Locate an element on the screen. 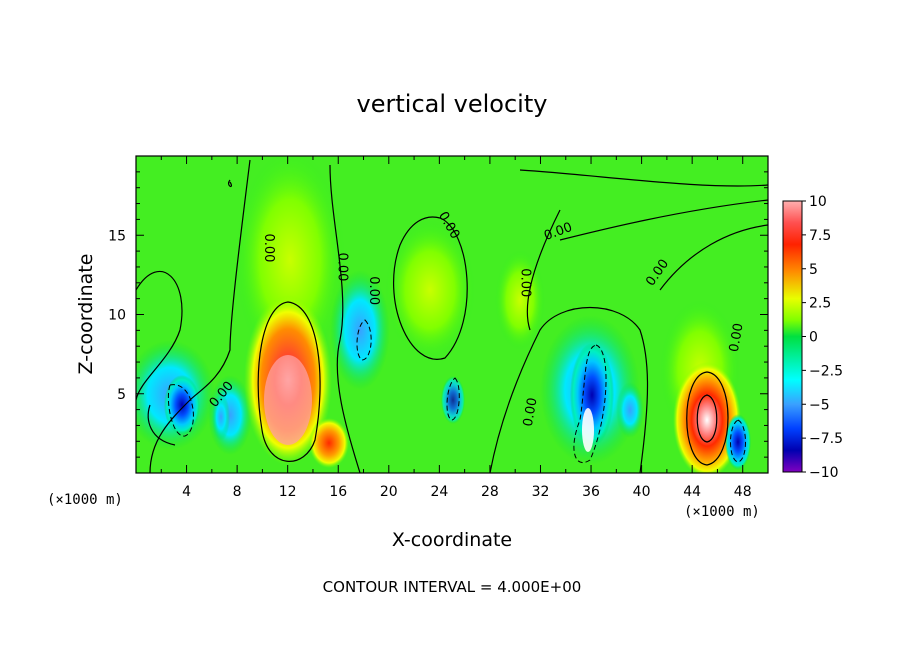 The height and width of the screenshot is (654, 904). x-tick-label: 24 is located at coordinates (439, 492).